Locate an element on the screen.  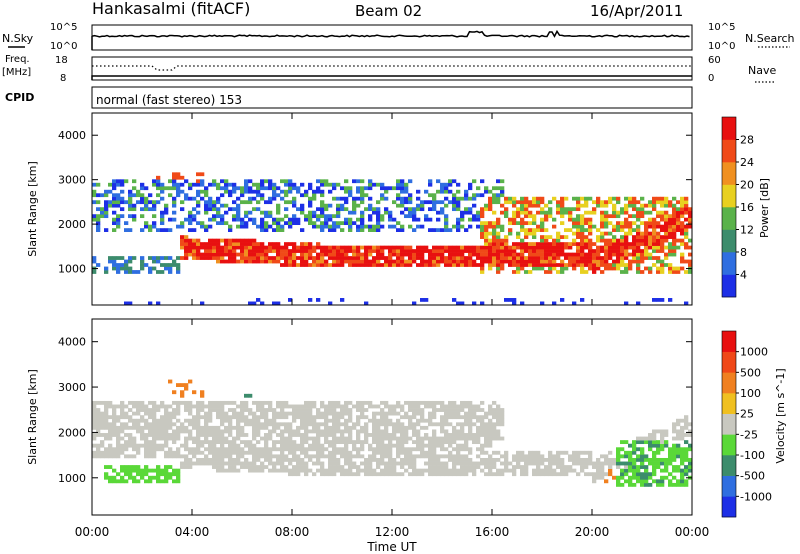
colorbar-segment is located at coordinates (729, 241).